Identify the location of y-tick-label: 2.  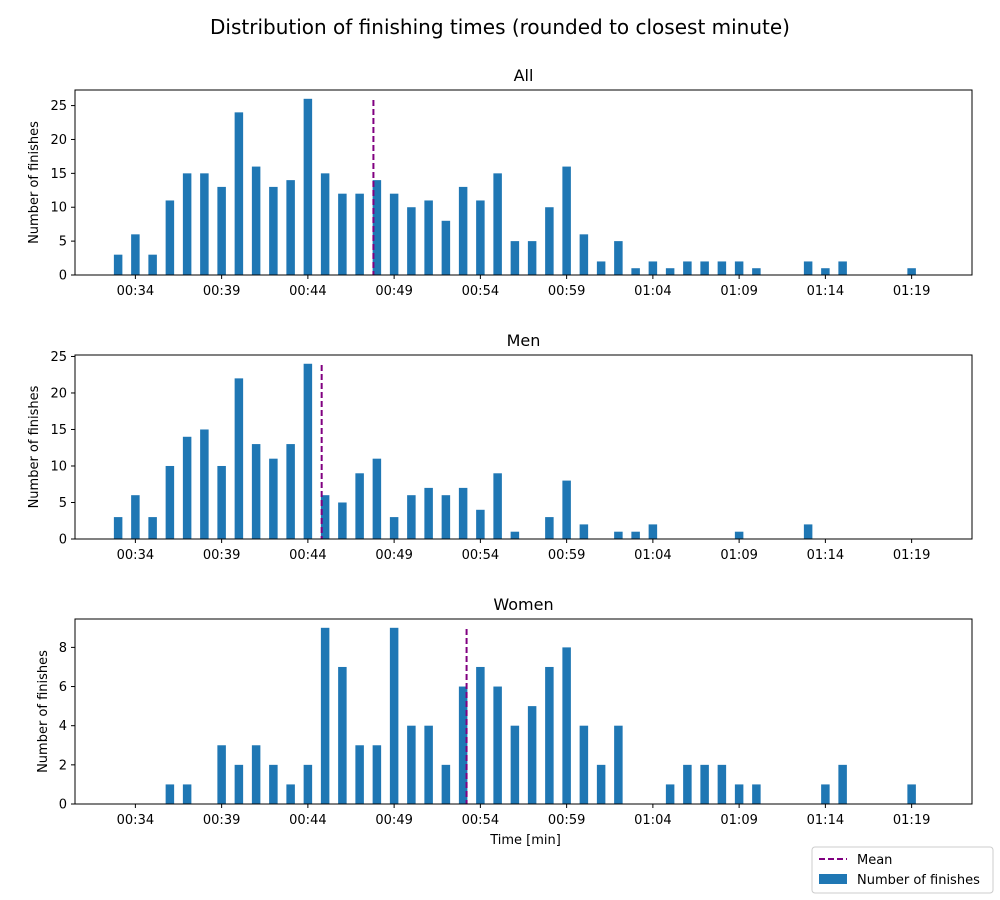
(63, 765).